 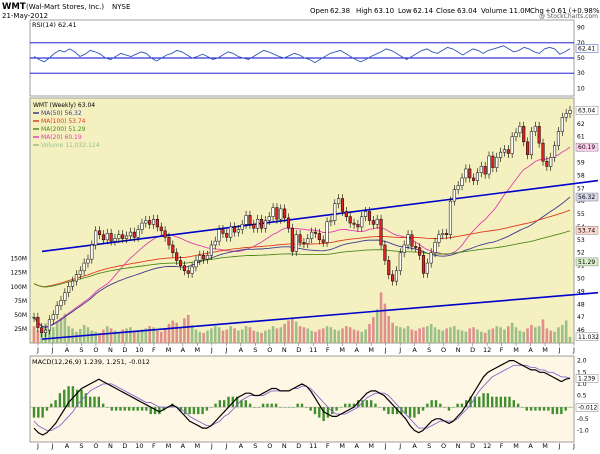 I want to click on price-tick-label: 57, so click(x=581, y=188).